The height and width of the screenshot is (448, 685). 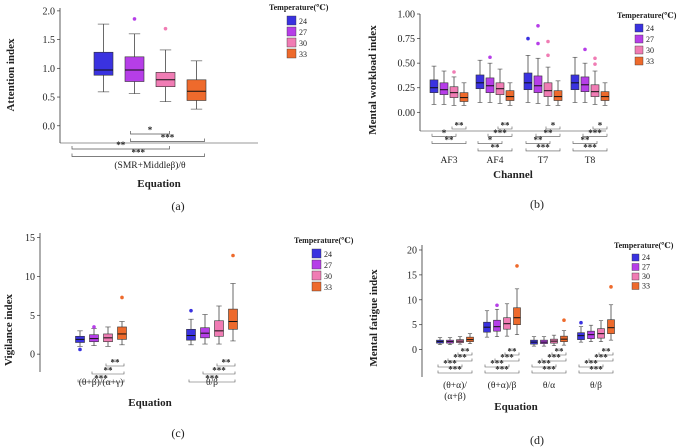 What do you see at coordinates (196, 90) in the screenshot?
I see `box-(SMR+Middleβ)/θ-33` at bounding box center [196, 90].